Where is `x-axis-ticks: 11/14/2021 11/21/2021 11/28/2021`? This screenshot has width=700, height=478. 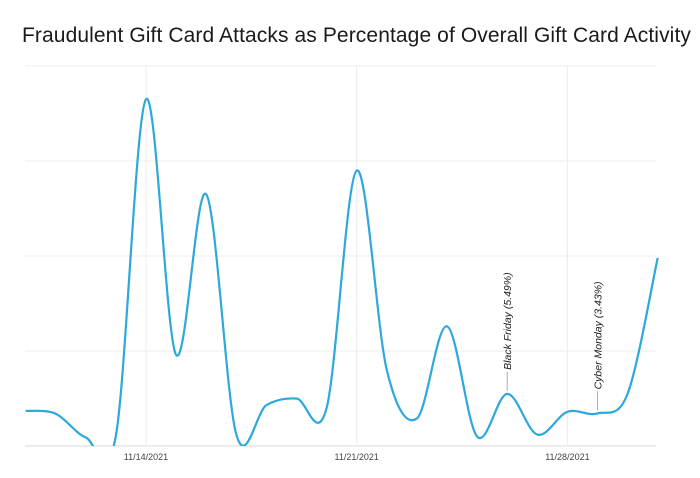
x-axis-ticks: 11/14/2021 11/21/2021 11/28/2021 is located at coordinates (357, 457).